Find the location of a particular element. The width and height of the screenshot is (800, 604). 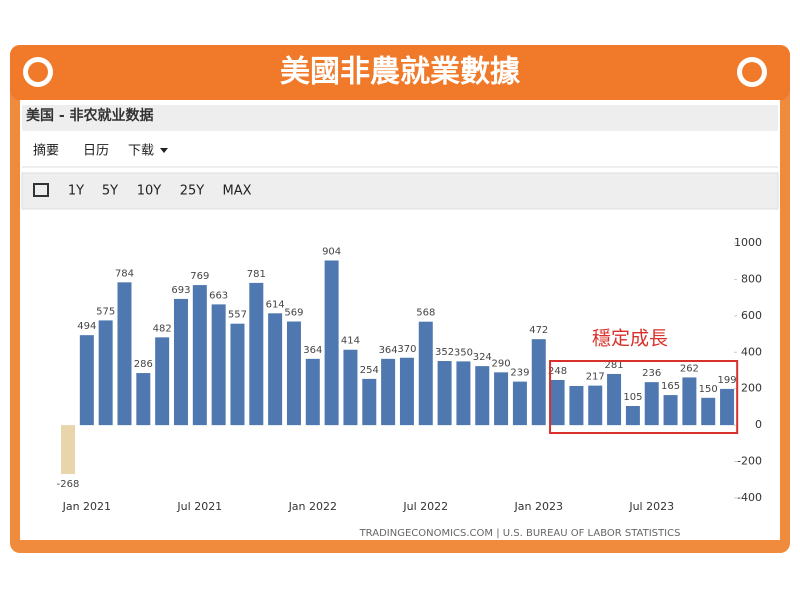

data-label: 286 is located at coordinates (143, 364).